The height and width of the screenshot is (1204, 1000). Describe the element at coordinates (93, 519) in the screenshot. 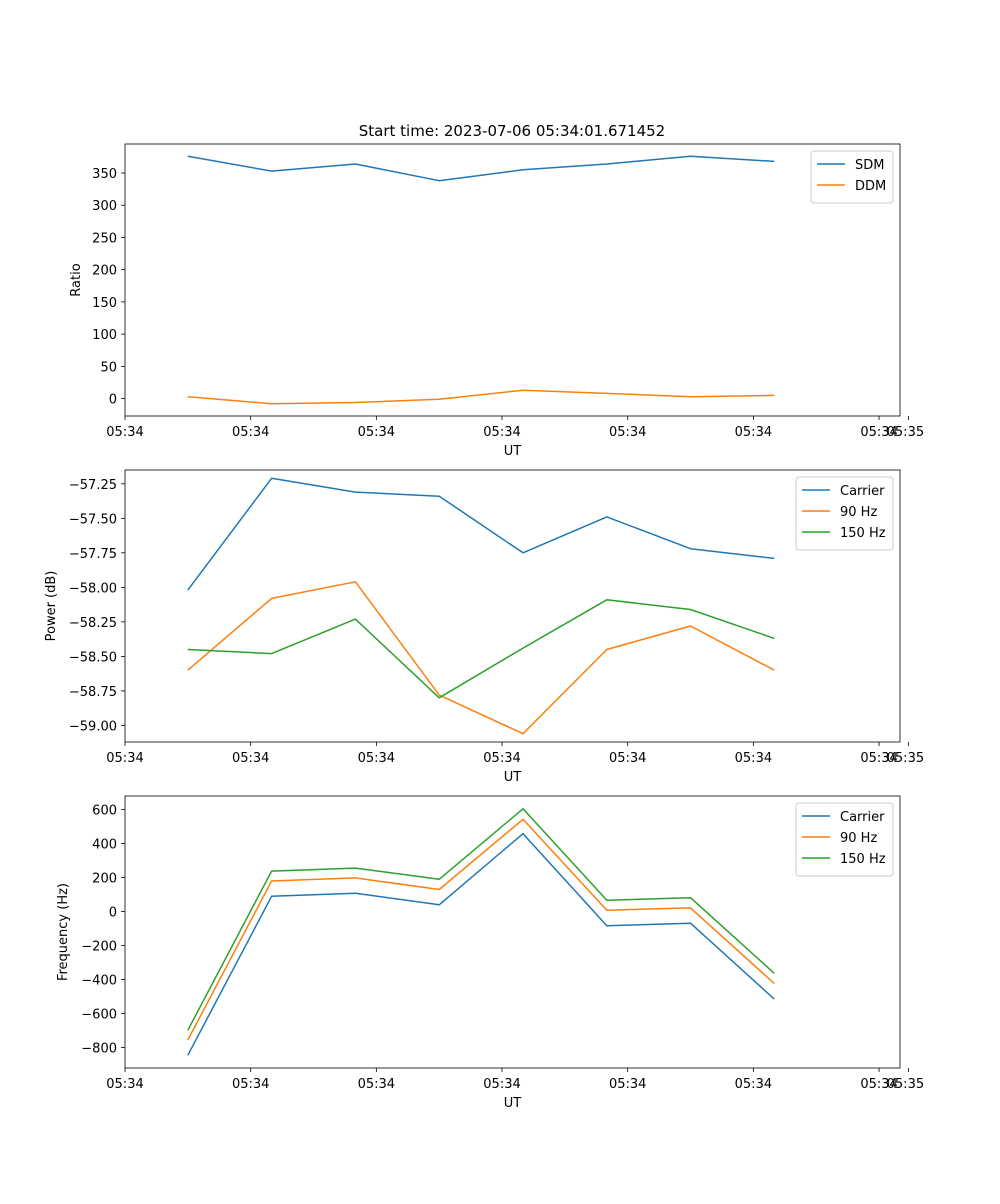

I see `y-tick-label: −57.50` at that location.